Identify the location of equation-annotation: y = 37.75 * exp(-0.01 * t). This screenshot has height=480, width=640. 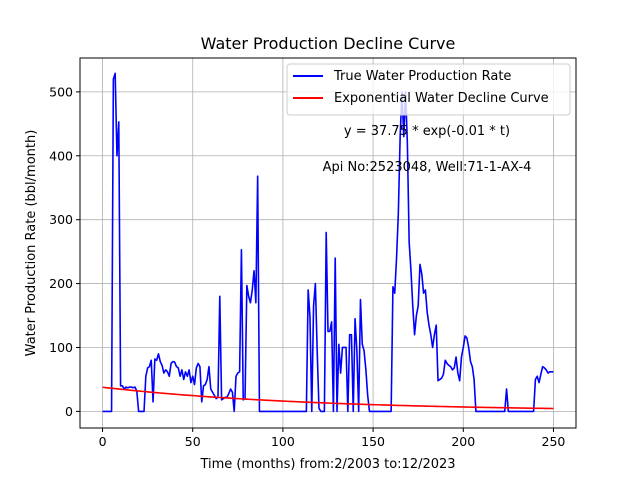
(427, 131).